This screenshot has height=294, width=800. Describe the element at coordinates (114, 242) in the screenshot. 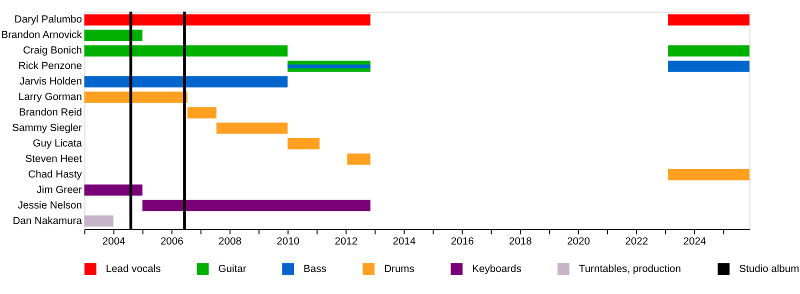

I see `x-tick-label: 2004` at that location.